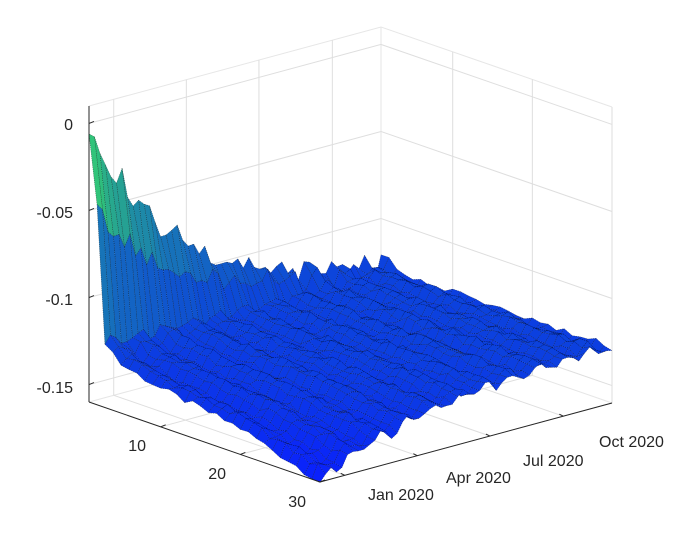  Describe the element at coordinates (55, 388) in the screenshot. I see `z-tick-label-3: -0.15` at that location.